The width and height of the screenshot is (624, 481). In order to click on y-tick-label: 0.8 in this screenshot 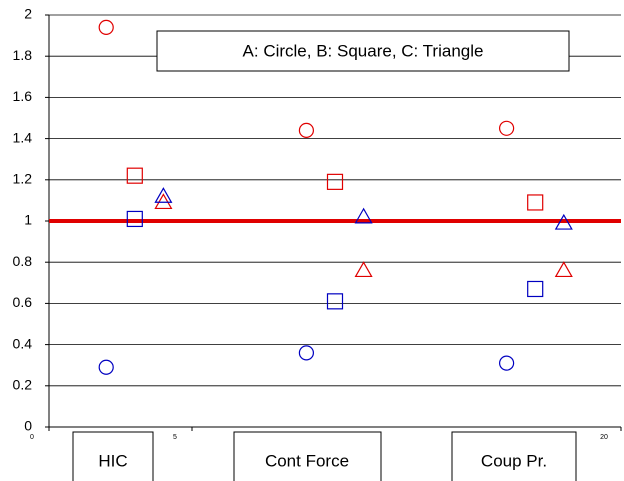, I will do `click(23, 261)`.